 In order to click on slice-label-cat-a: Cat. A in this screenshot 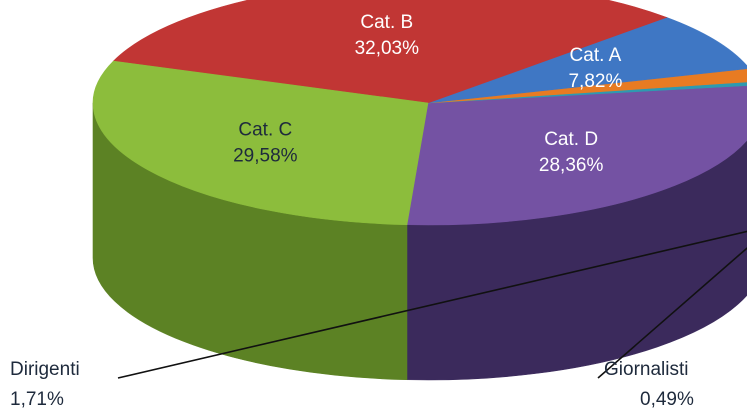, I will do `click(596, 55)`.